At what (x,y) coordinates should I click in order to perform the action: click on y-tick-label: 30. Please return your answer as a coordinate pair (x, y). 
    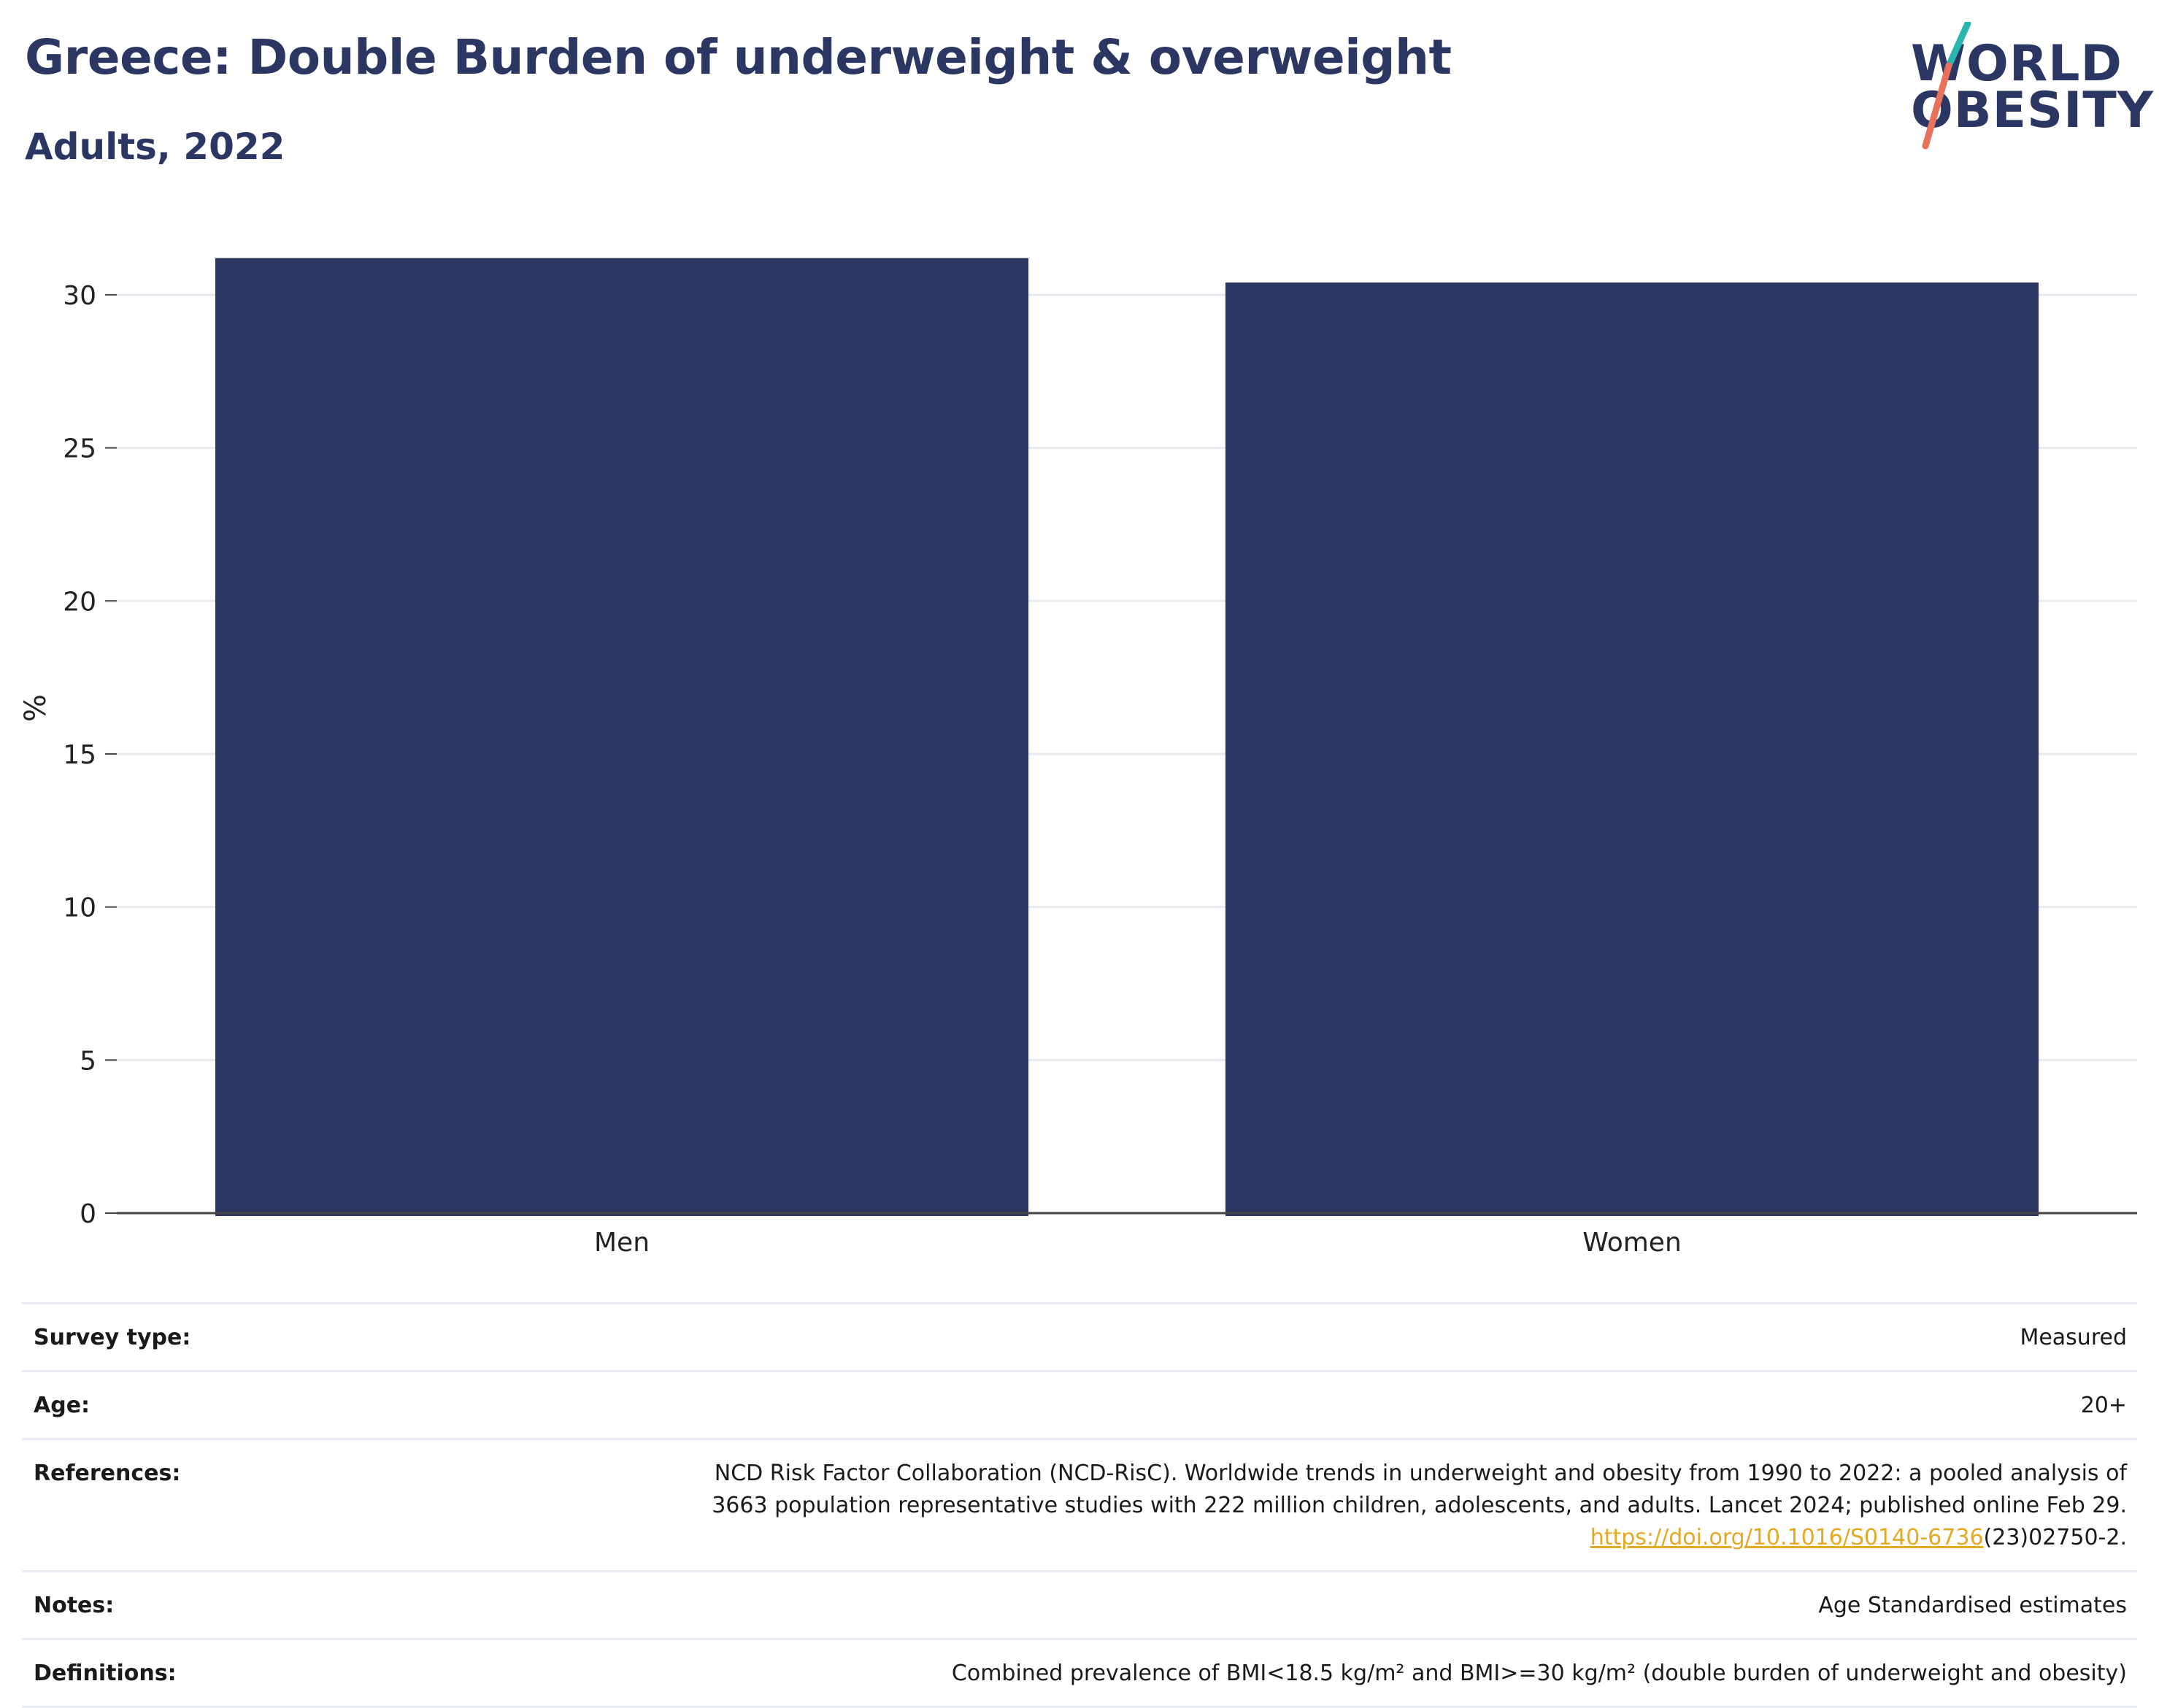
    Looking at the image, I should click on (80, 296).